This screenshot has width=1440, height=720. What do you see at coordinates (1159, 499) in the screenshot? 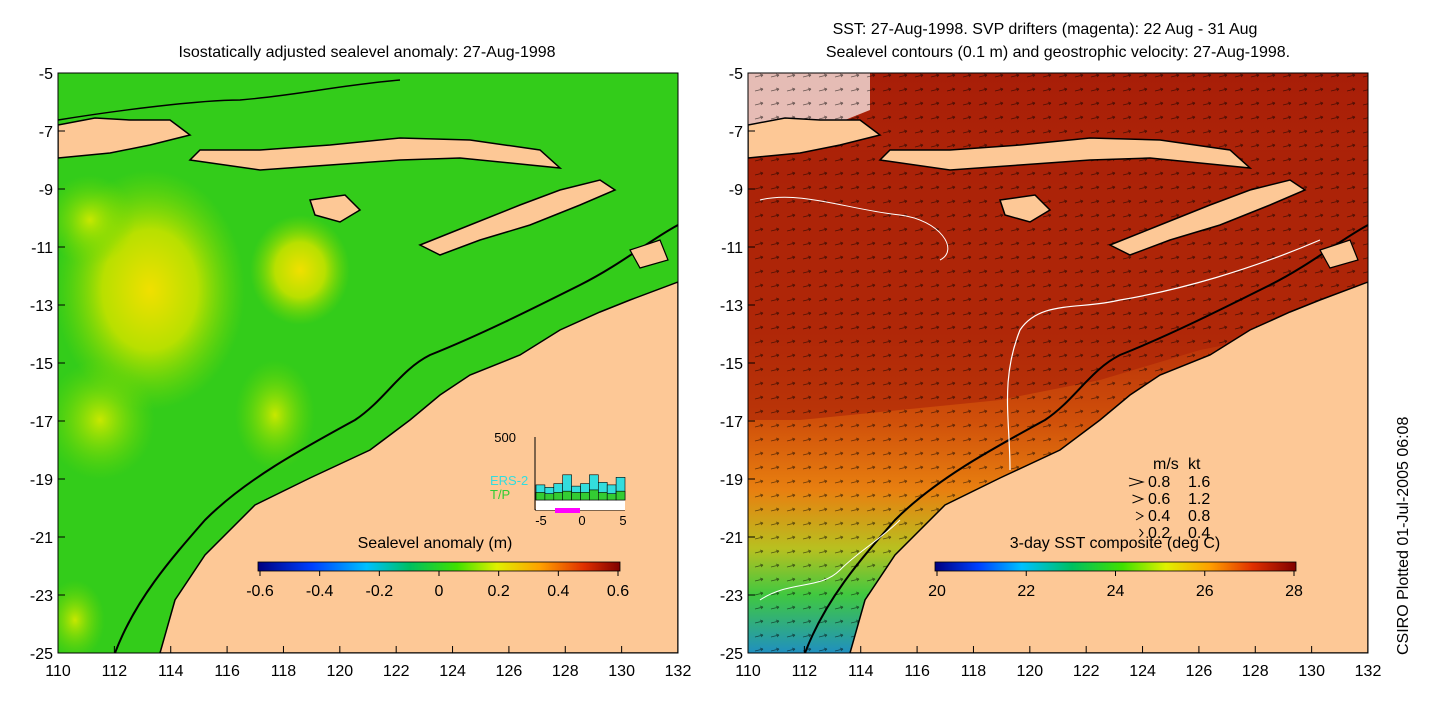
I see `velocity-legend-ms: 0.6` at bounding box center [1159, 499].